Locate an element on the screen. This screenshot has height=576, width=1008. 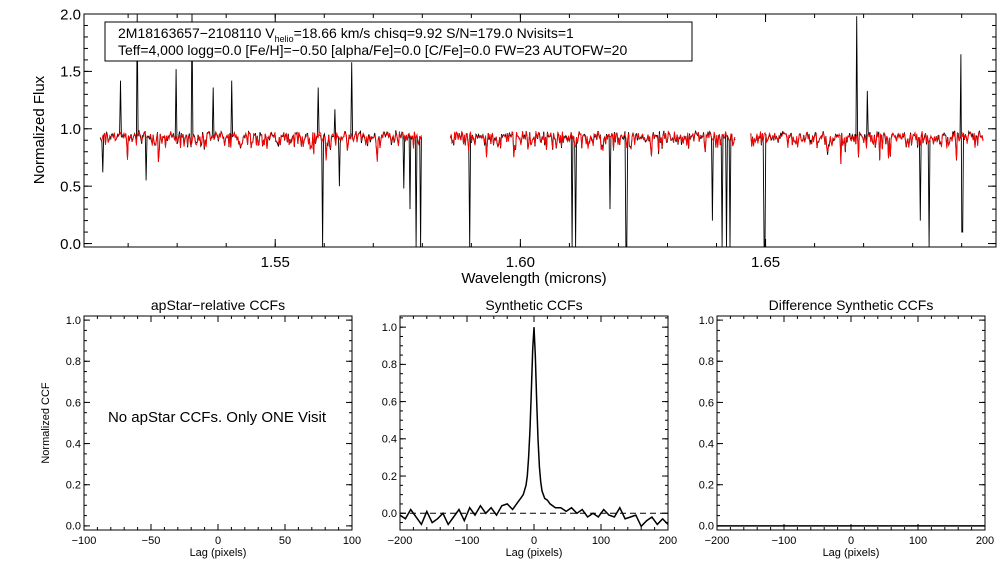
y-tick-label: 0.5 is located at coordinates (70, 186).